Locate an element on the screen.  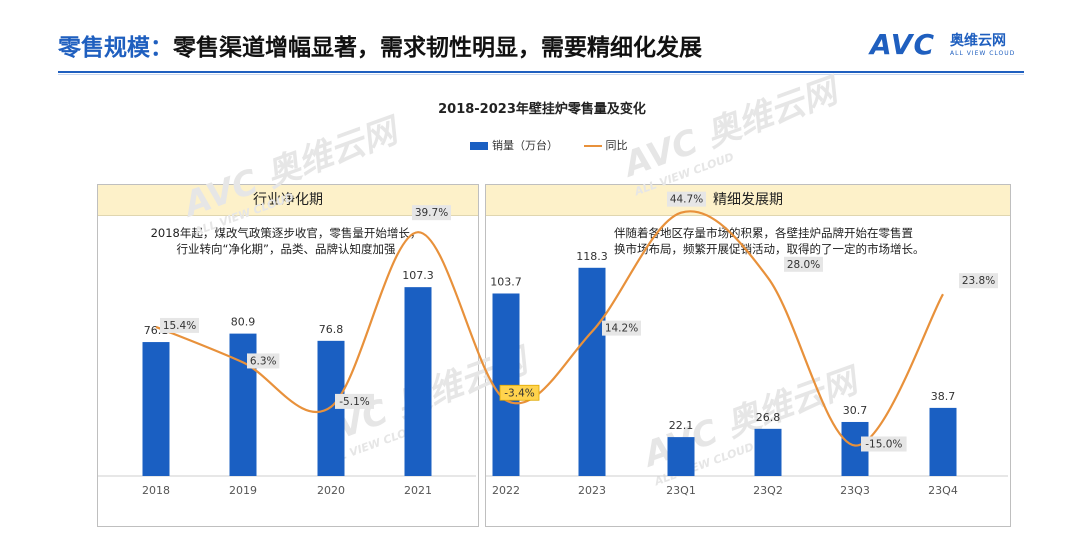
yoy-label: 39.7% is located at coordinates (431, 213).